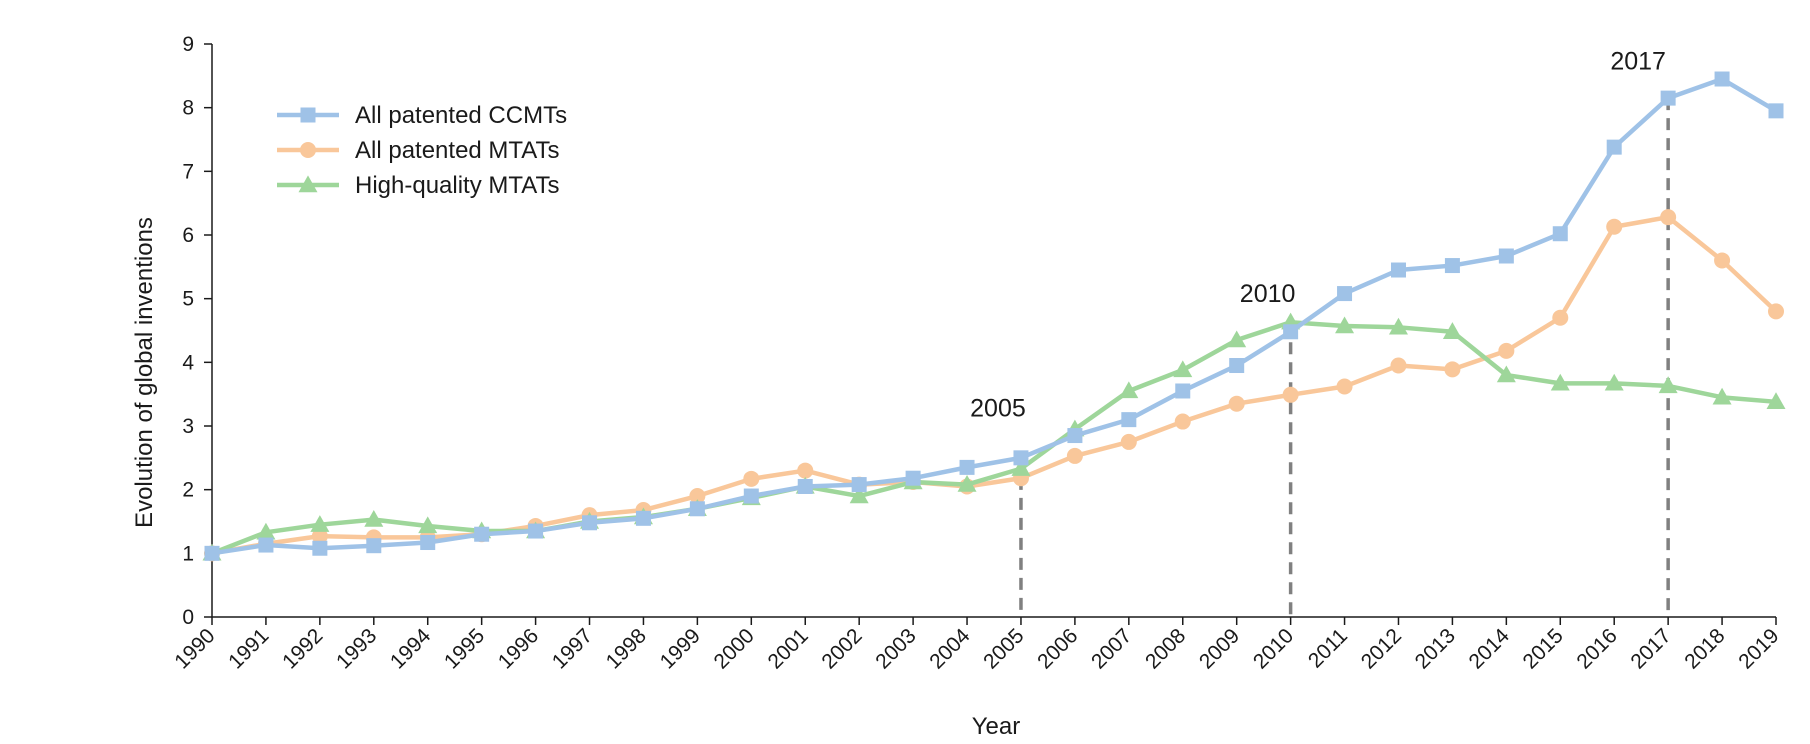 The image size is (1810, 744). What do you see at coordinates (1596, 648) in the screenshot?
I see `x-tick-label: 2016` at bounding box center [1596, 648].